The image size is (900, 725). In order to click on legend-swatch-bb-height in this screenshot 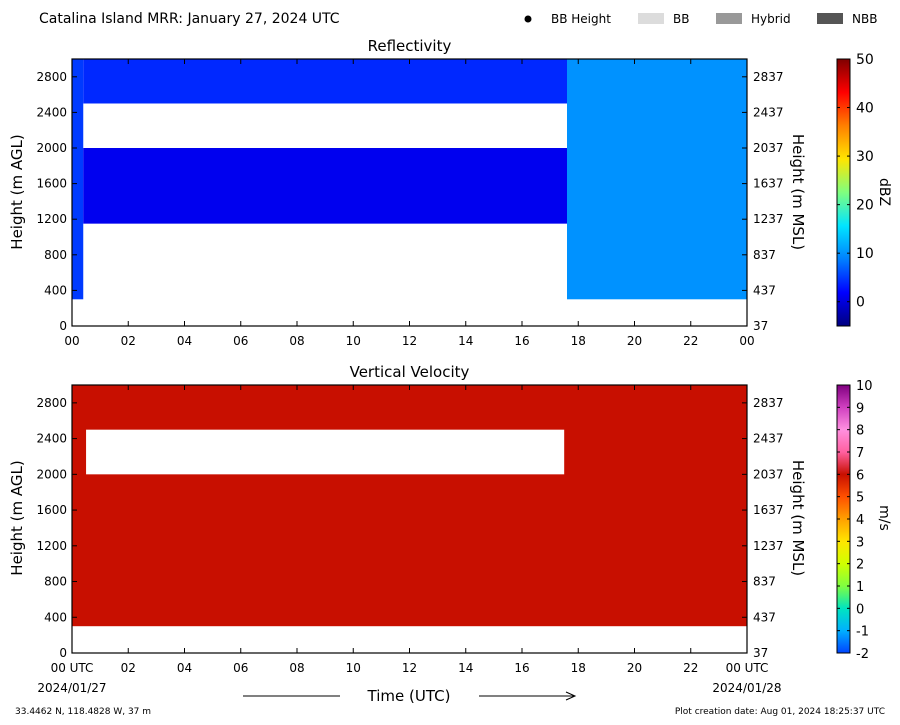, I will do `click(528, 19)`.